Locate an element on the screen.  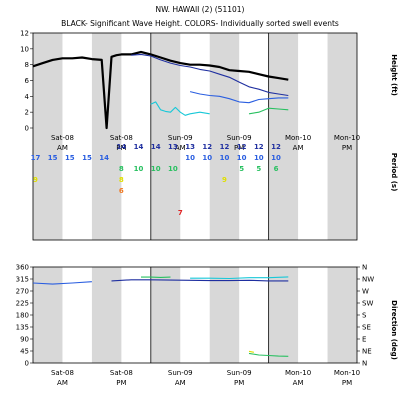
y-tick-label: 6 is located at coordinates (27, 81).